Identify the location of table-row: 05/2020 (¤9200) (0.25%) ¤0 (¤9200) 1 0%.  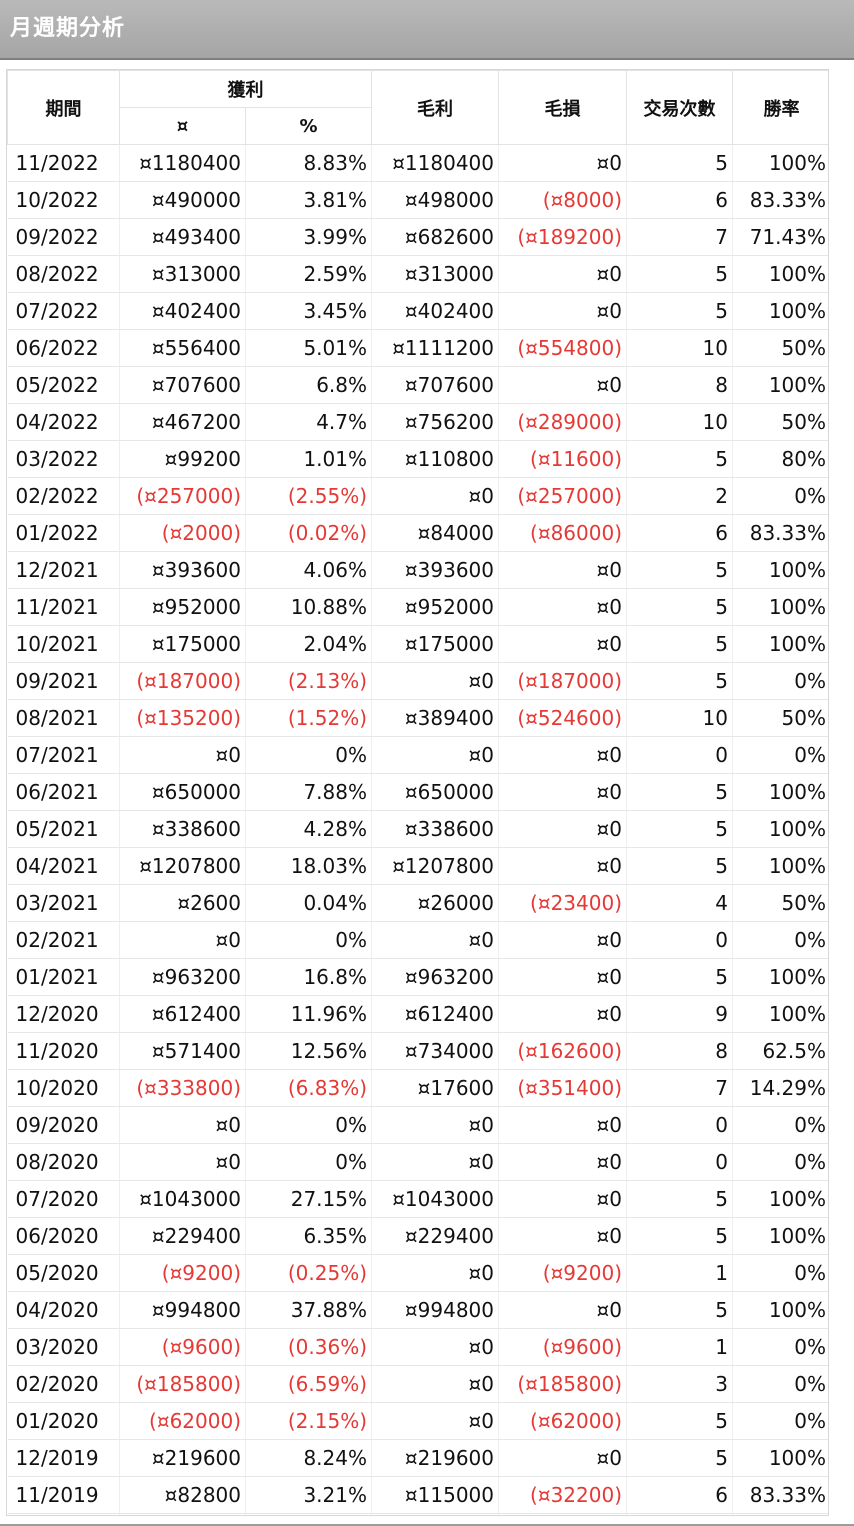
(417, 1273).